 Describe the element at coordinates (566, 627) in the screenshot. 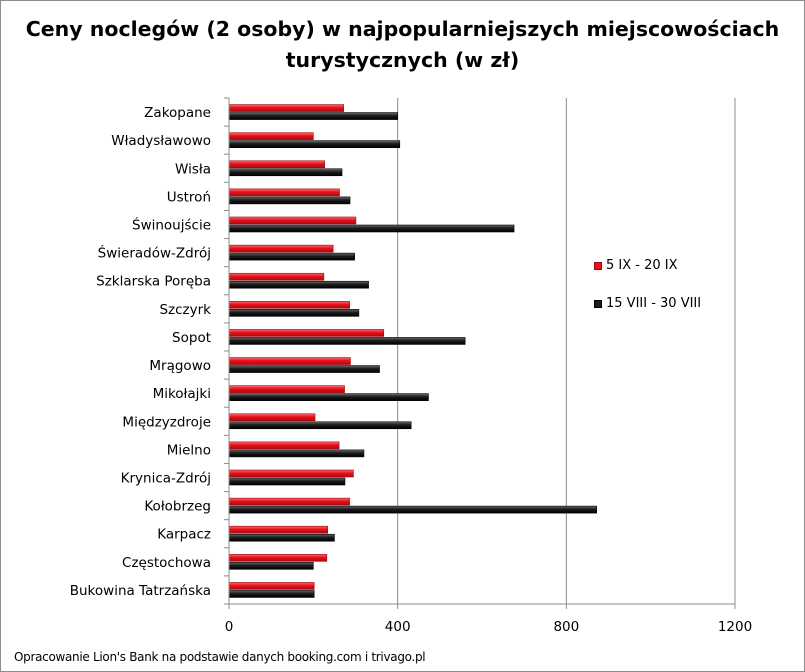

I see `x-tick-label-2: 800` at that location.